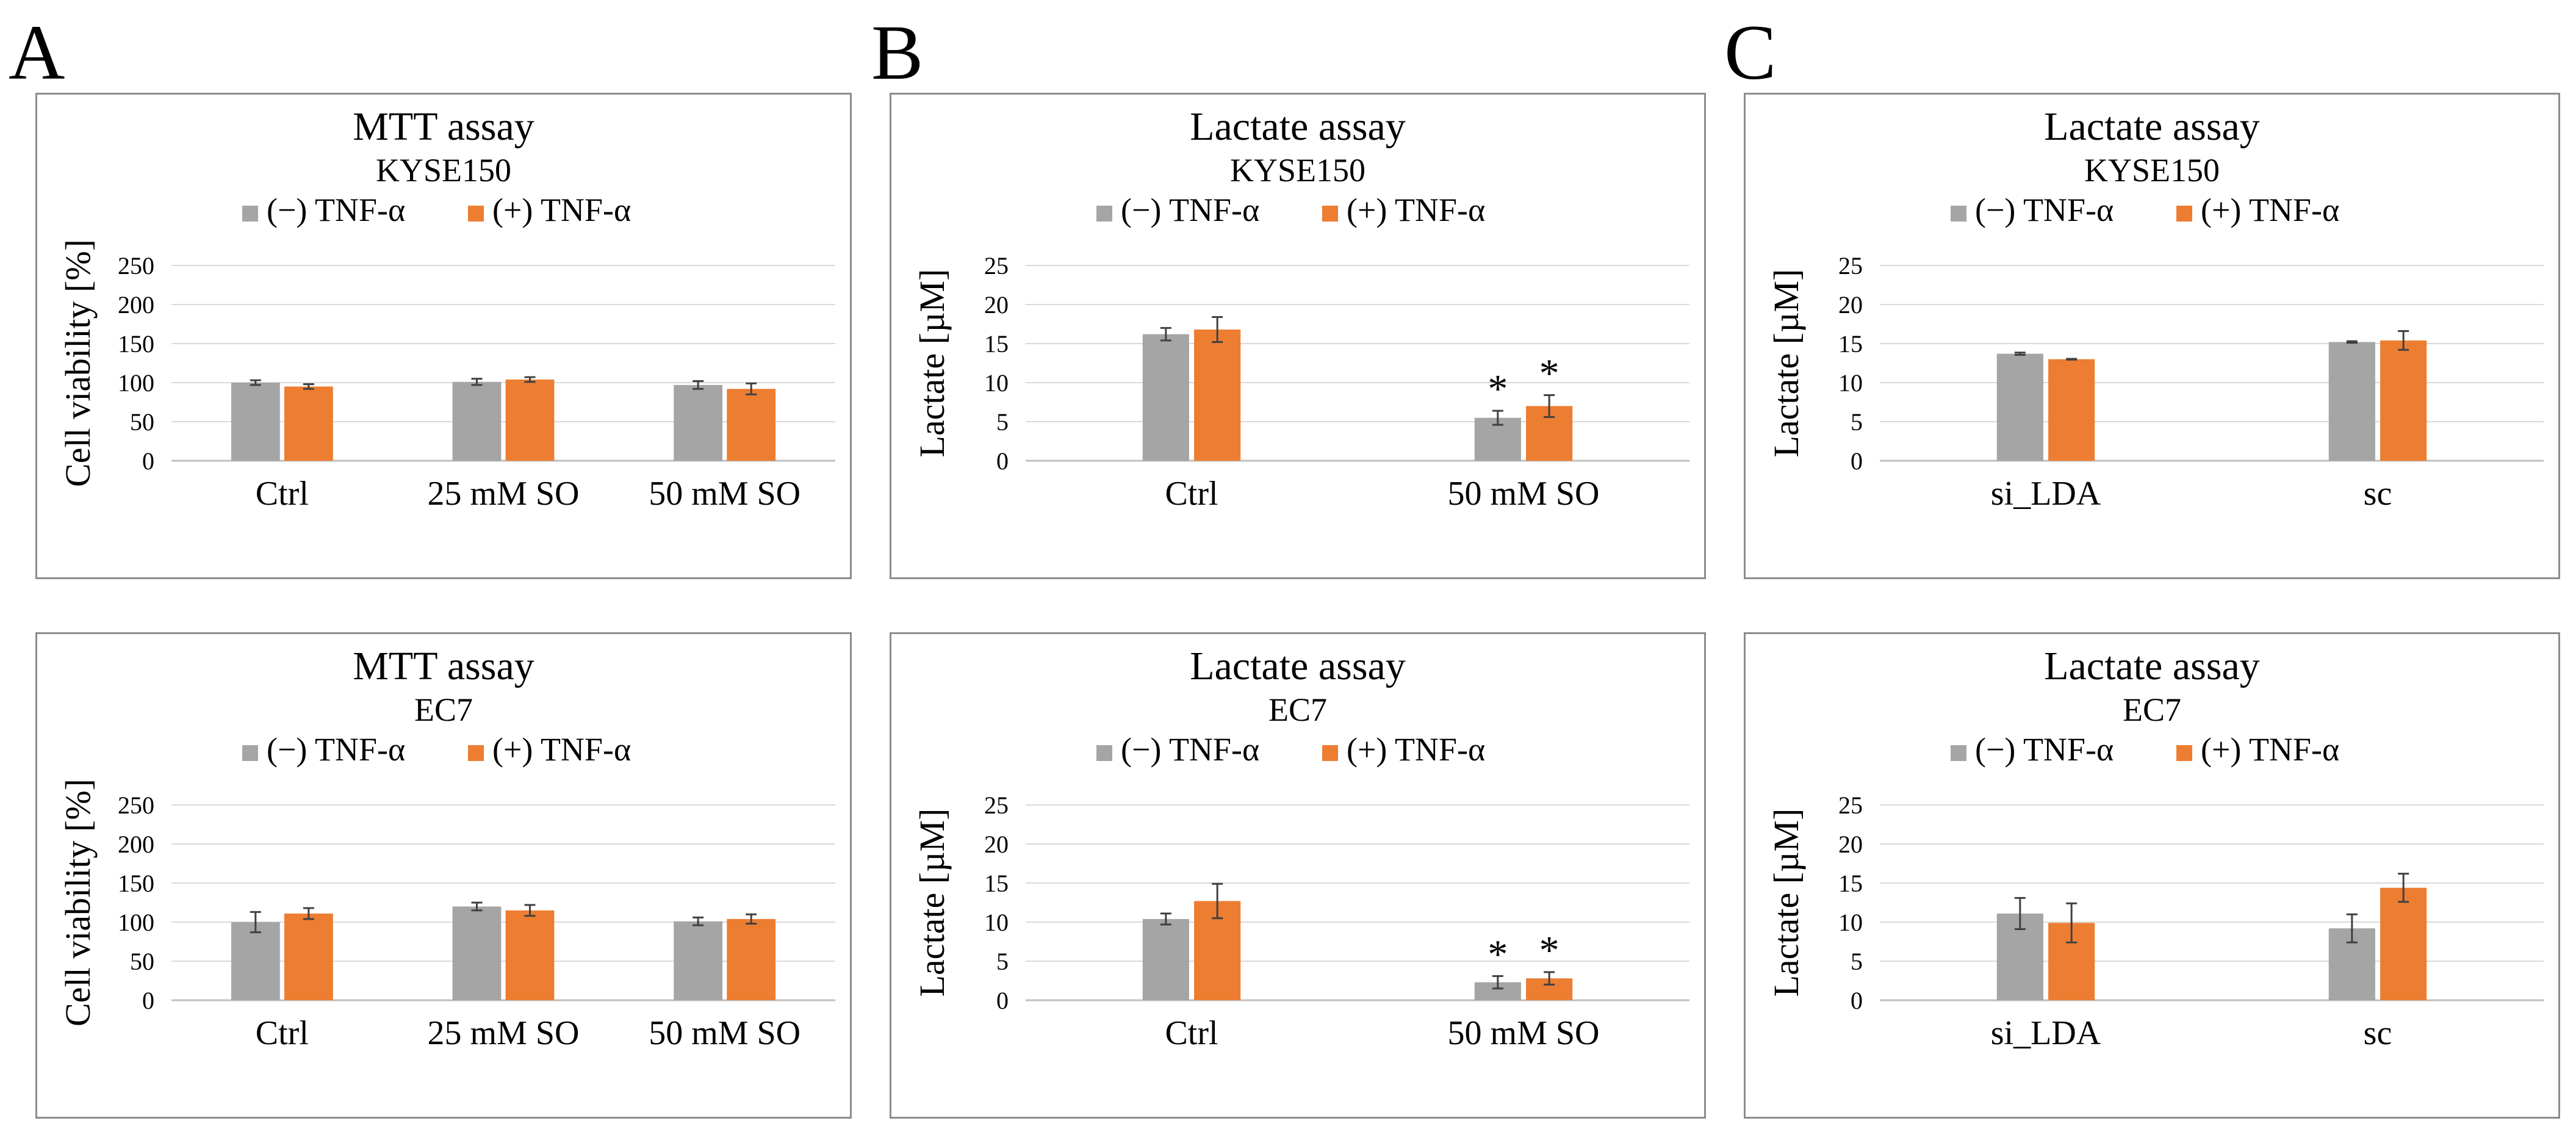 The image size is (2576, 1140). I want to click on panel-label-b: B, so click(897, 53).